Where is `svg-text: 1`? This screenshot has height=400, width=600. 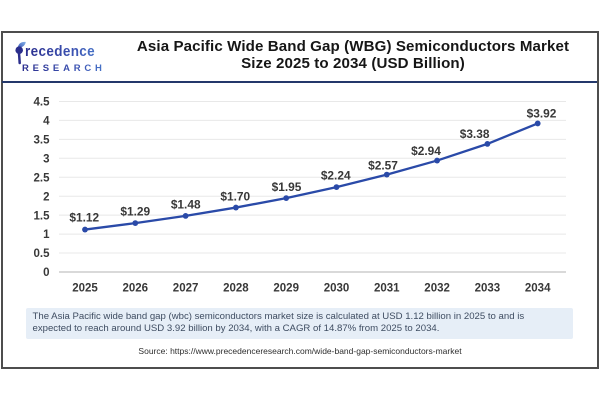 svg-text: 1 is located at coordinates (46, 235).